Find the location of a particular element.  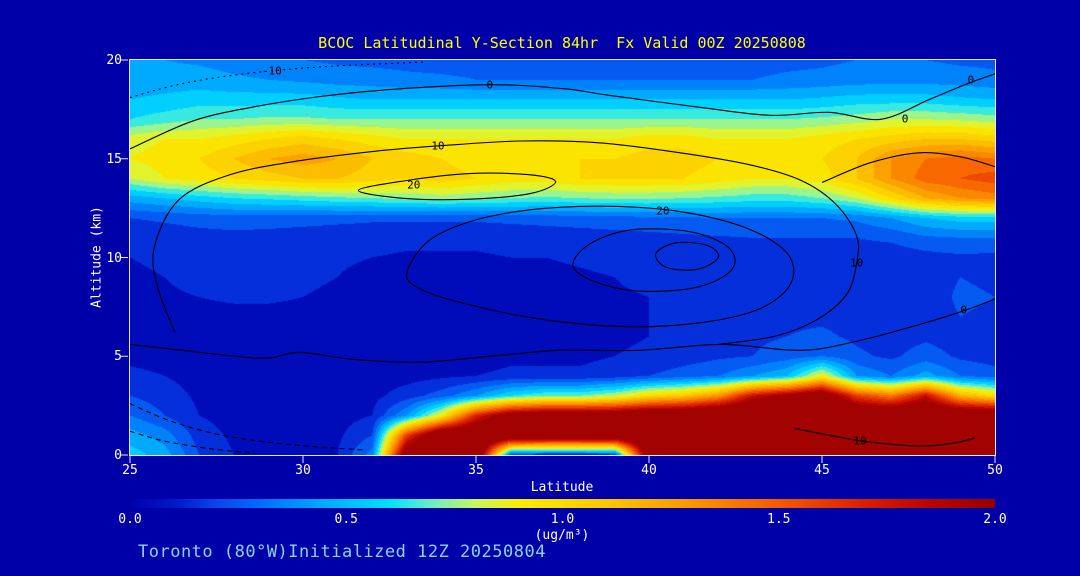

colorbar-gradient is located at coordinates (562, 503).